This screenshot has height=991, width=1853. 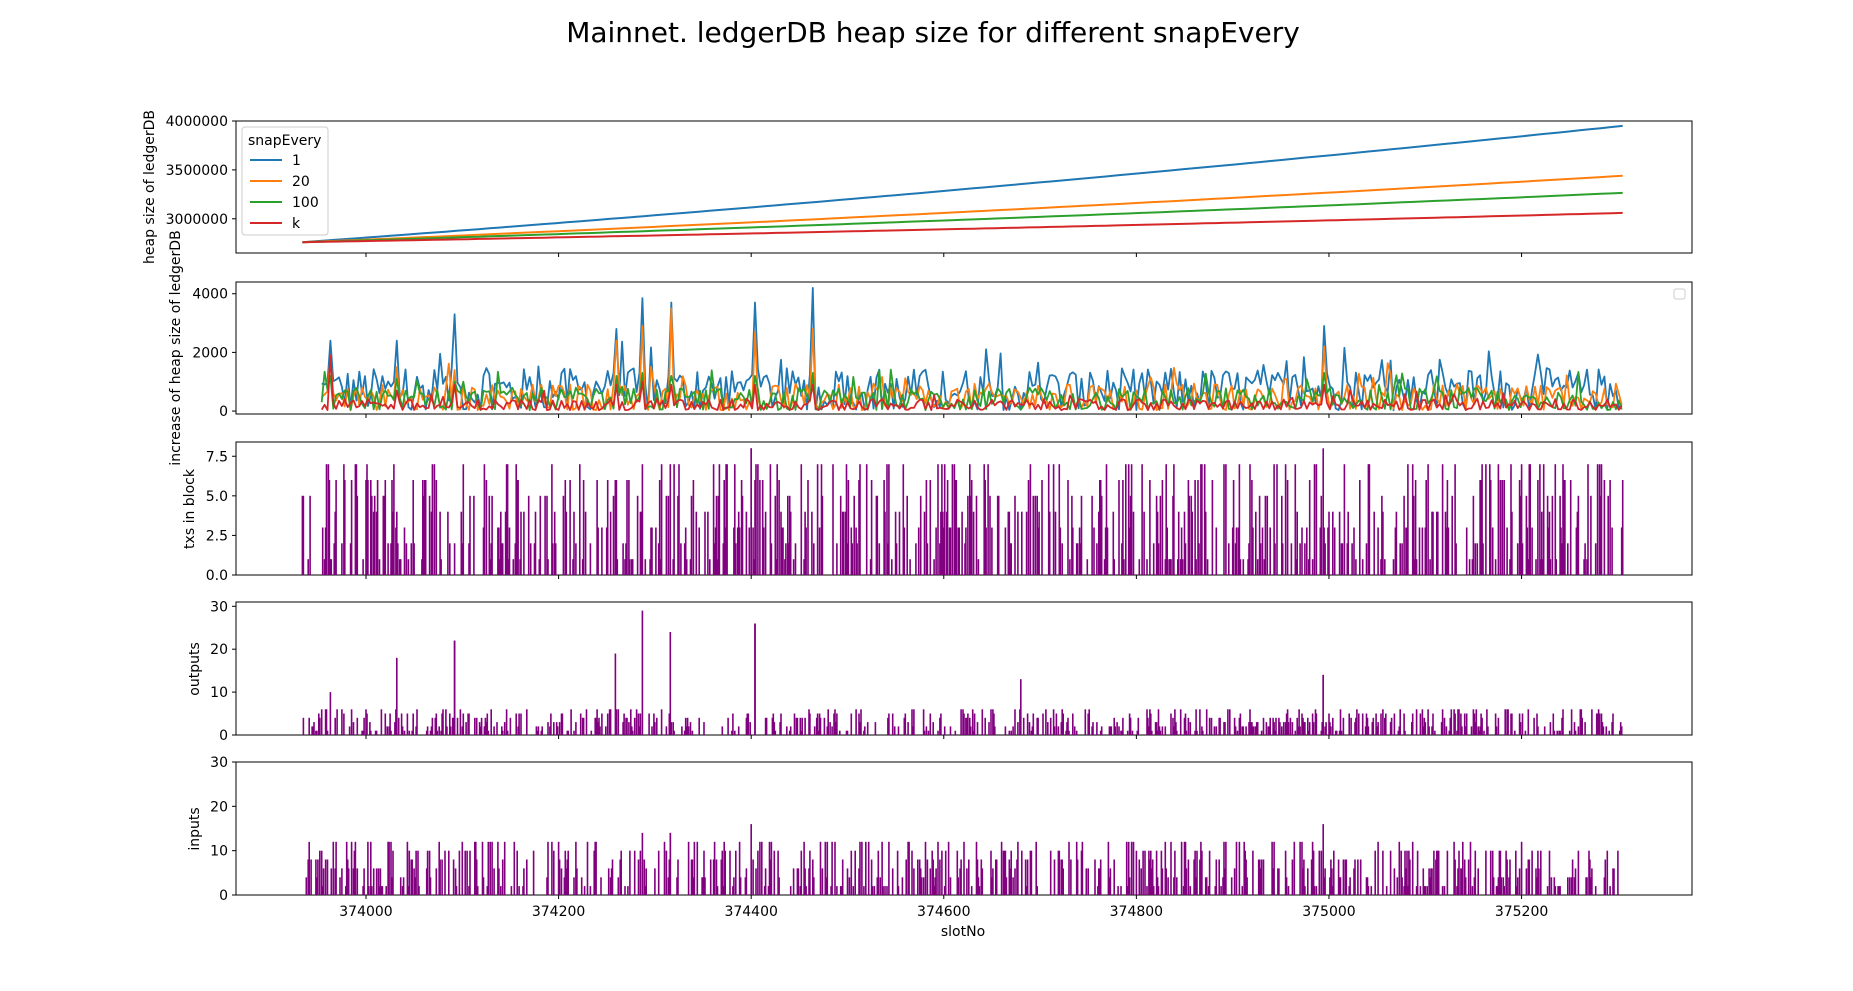 I want to click on y-tick-label-increase: 2000, so click(x=210, y=353).